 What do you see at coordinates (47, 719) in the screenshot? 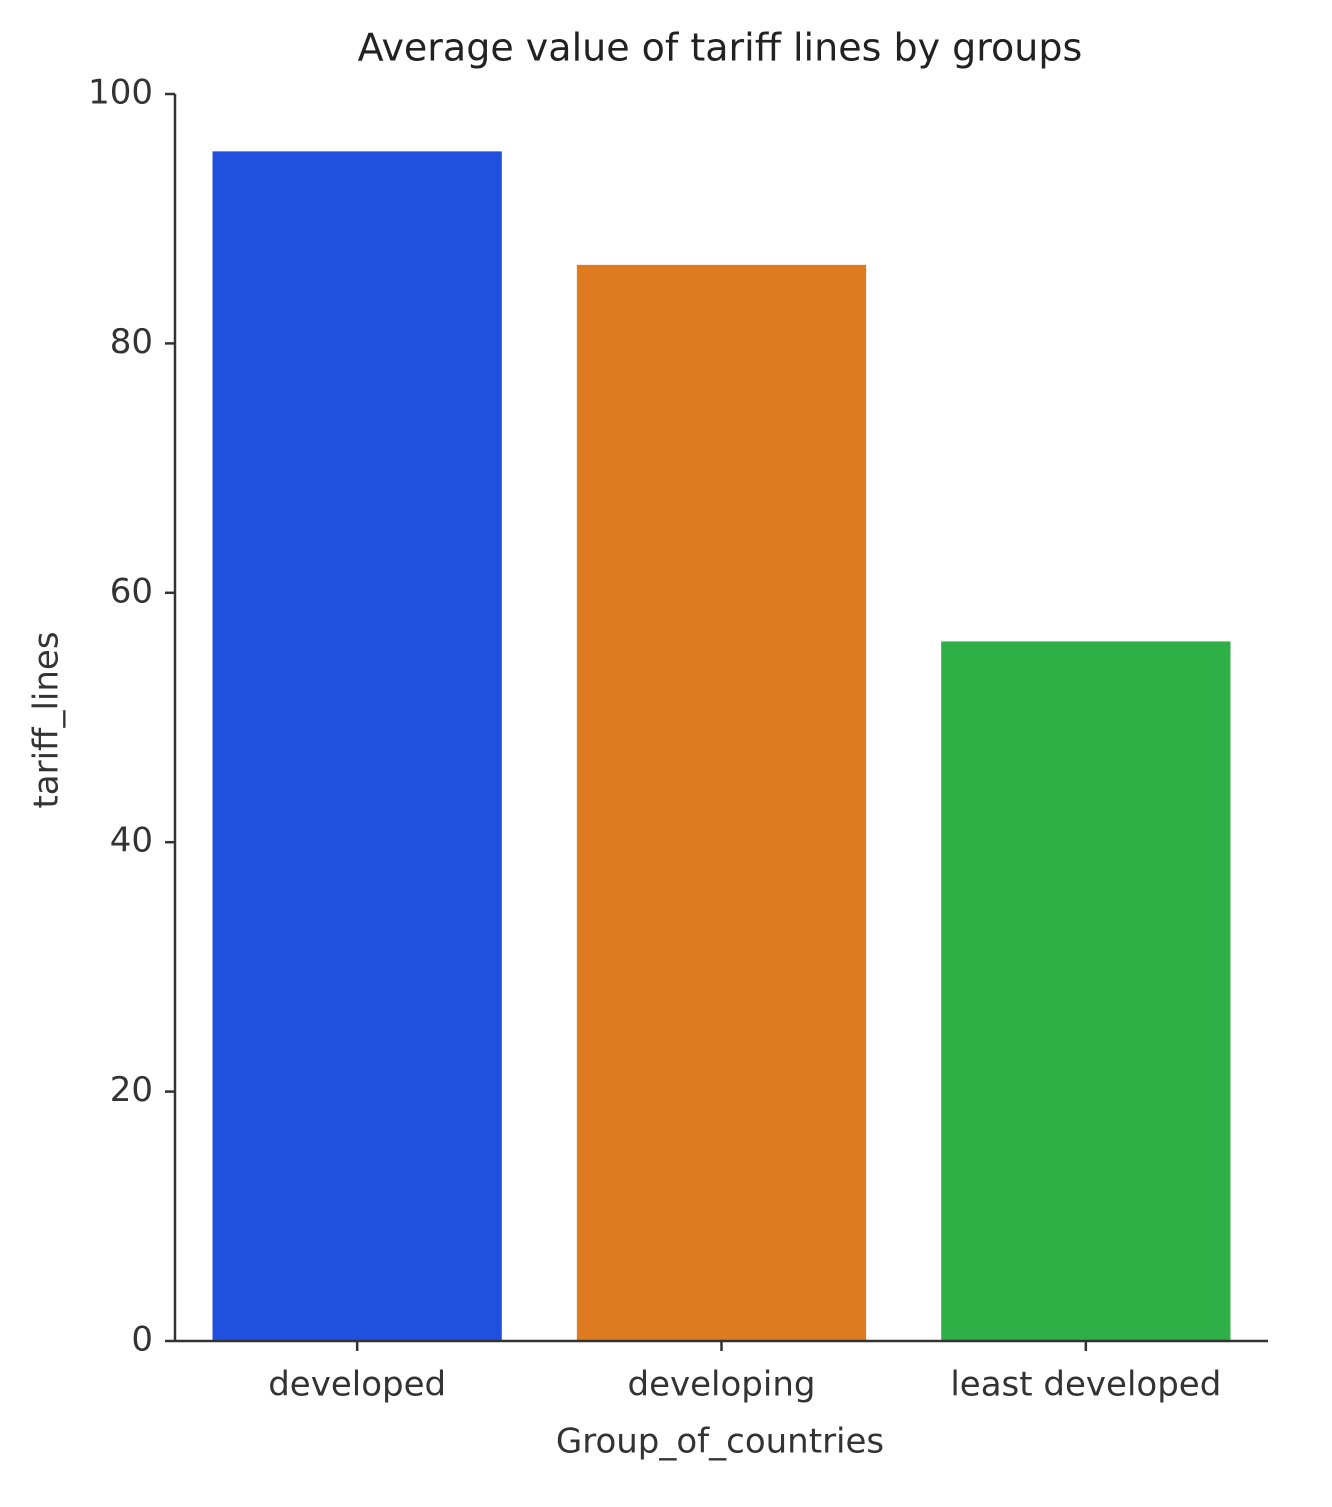
I see `y-axis-label: tariff_lines` at bounding box center [47, 719].